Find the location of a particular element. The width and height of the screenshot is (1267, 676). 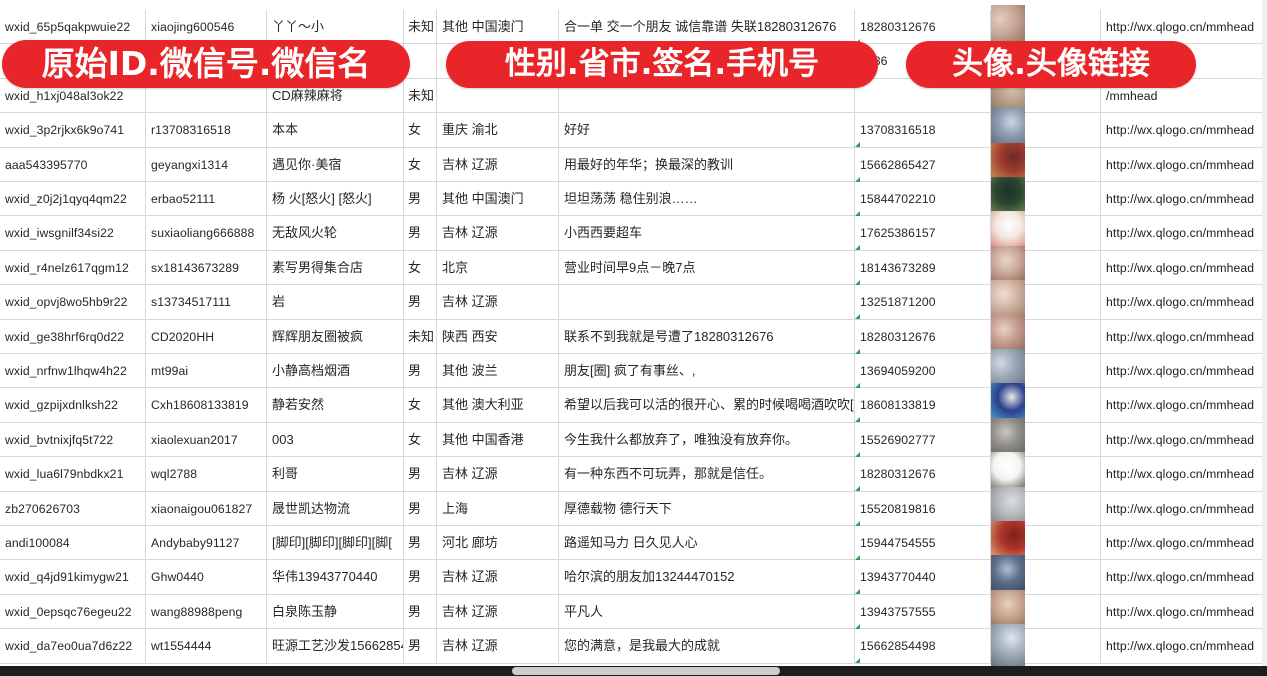

cell-wechat-name: 小静高档烟酒 is located at coordinates (335, 371).